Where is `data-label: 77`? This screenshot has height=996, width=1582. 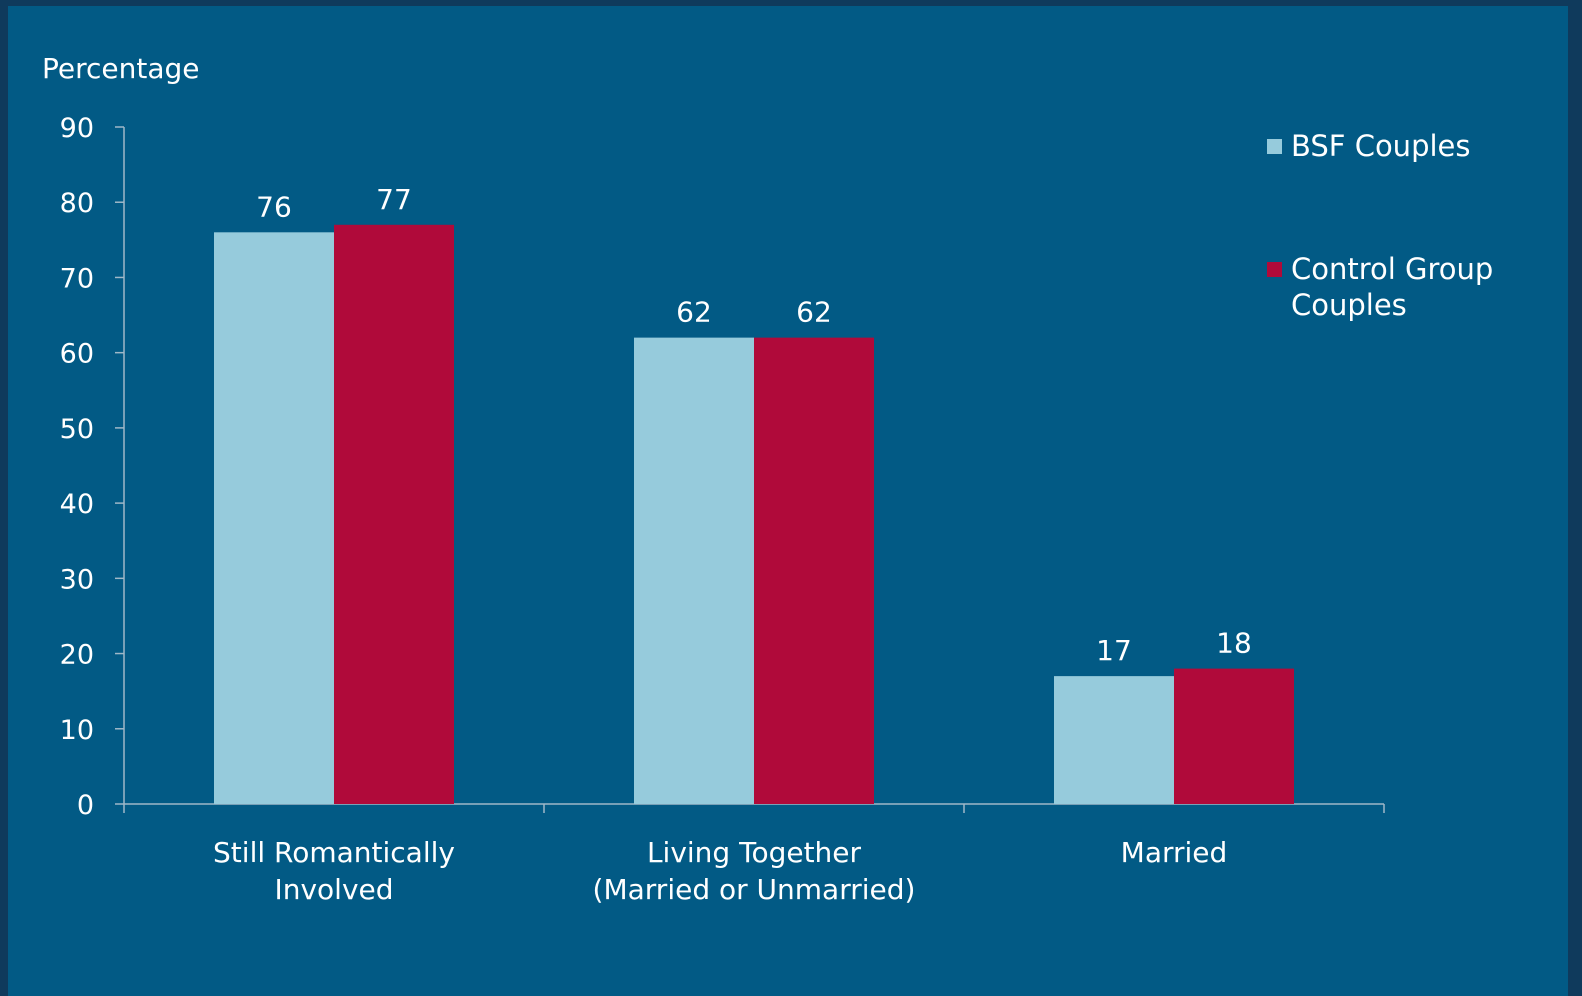 data-label: 77 is located at coordinates (394, 199).